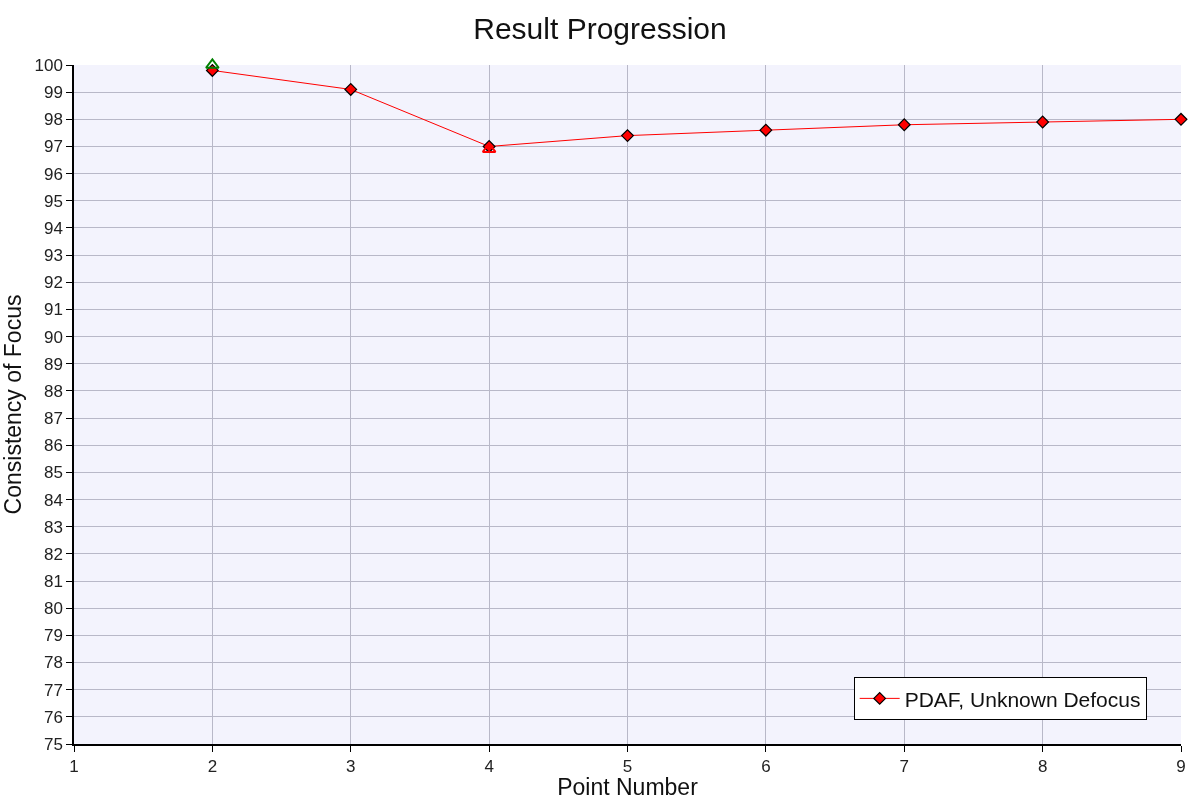 The height and width of the screenshot is (800, 1200). Describe the element at coordinates (53, 228) in the screenshot. I see `y-tick-label: 94` at that location.